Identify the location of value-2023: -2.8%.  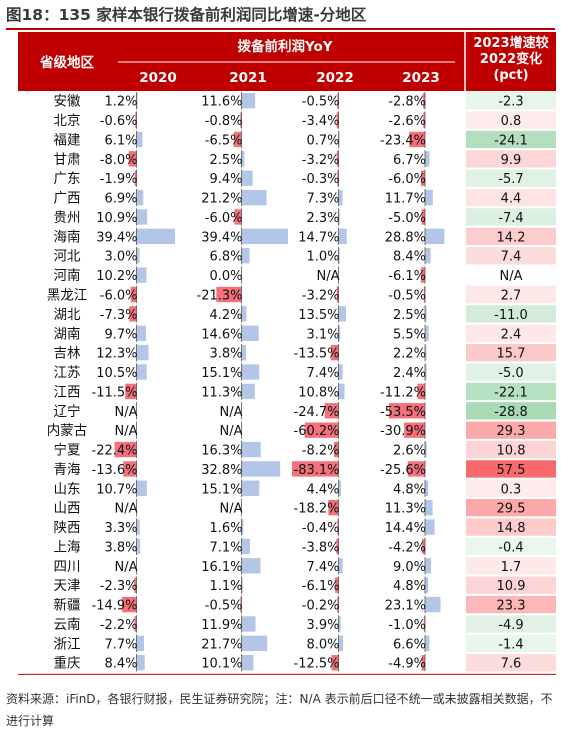
(407, 102).